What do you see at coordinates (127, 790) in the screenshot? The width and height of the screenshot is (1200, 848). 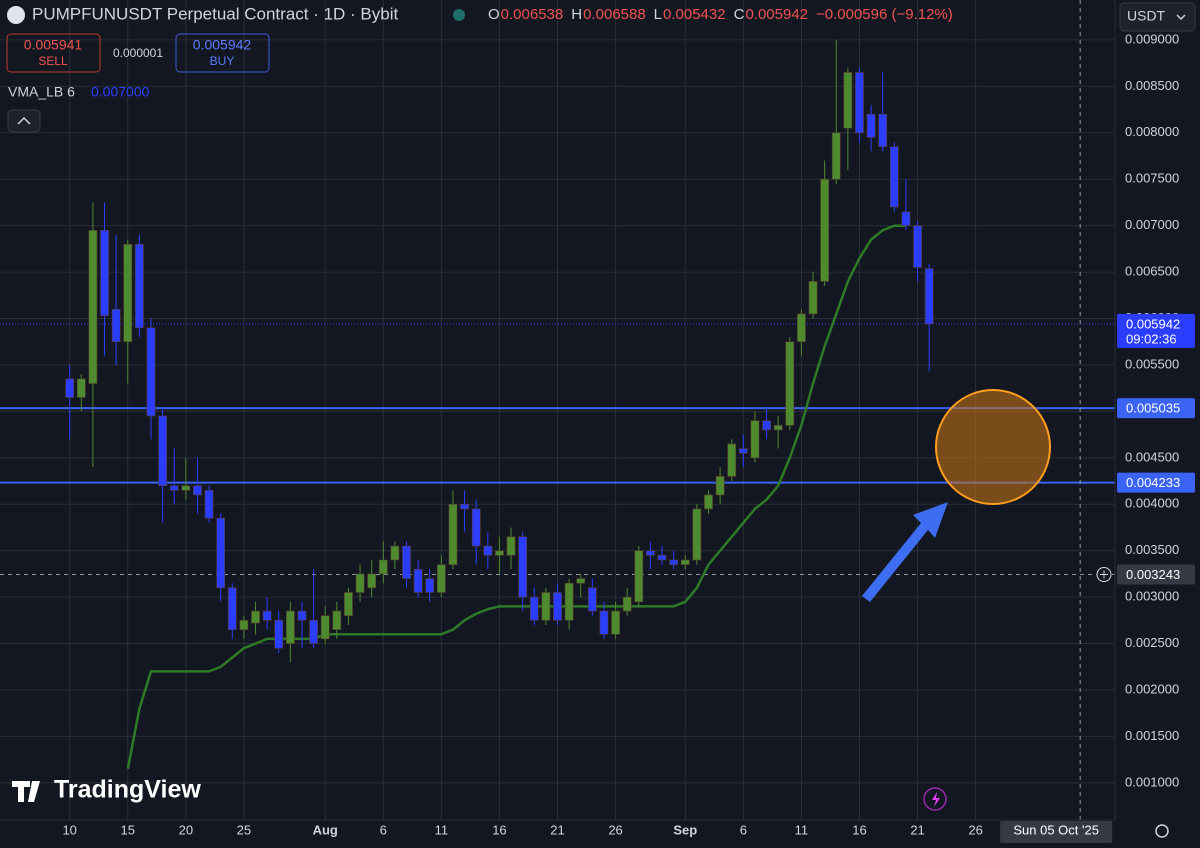 I see `brand: TradingView` at bounding box center [127, 790].